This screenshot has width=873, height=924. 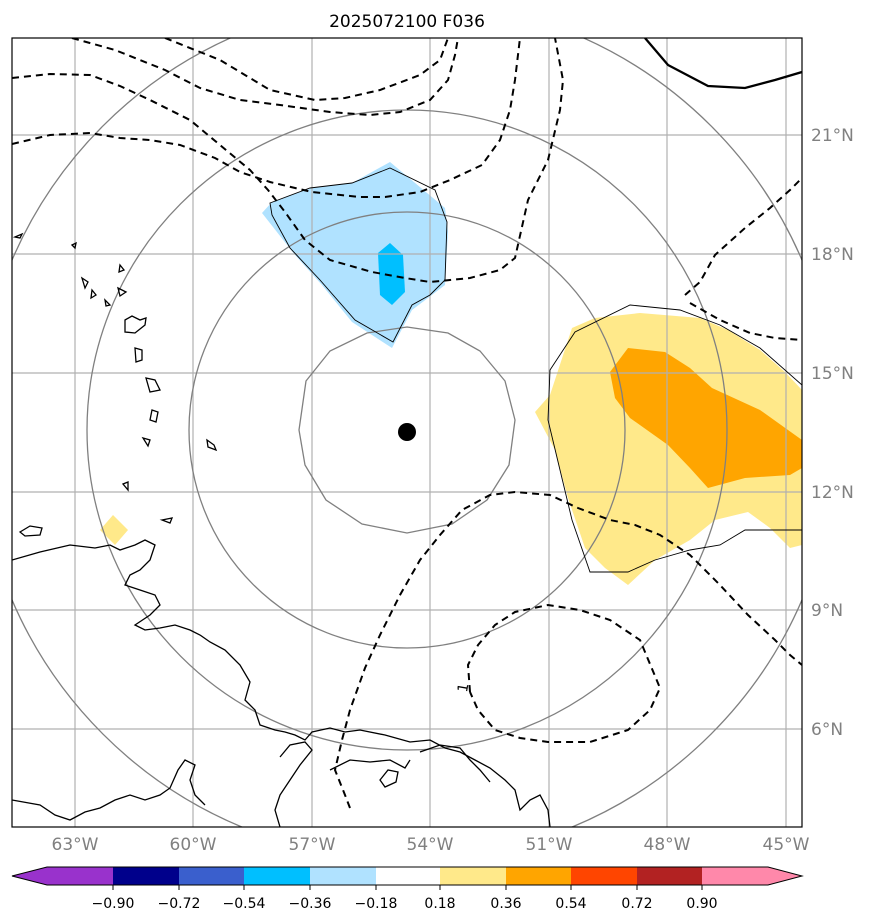 What do you see at coordinates (310, 904) in the screenshot?
I see `colorbar-tick-label: −0.36` at bounding box center [310, 904].